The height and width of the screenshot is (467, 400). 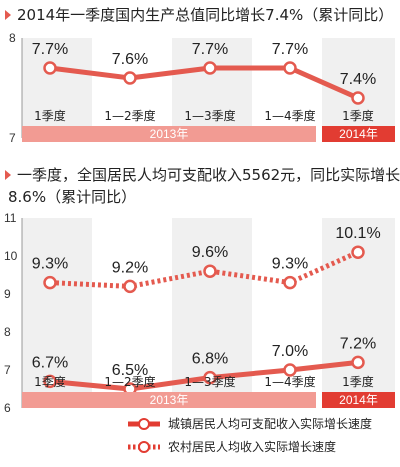 I want to click on chart2-year-bars: 2013年 2014年, so click(x=208, y=400).